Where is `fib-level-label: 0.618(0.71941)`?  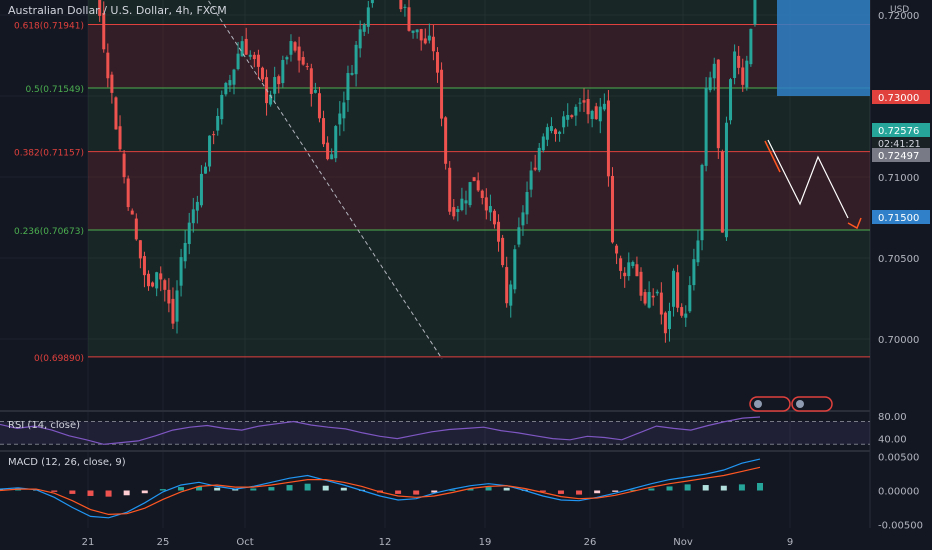
fib-level-label: 0.618(0.71941) is located at coordinates (49, 27).